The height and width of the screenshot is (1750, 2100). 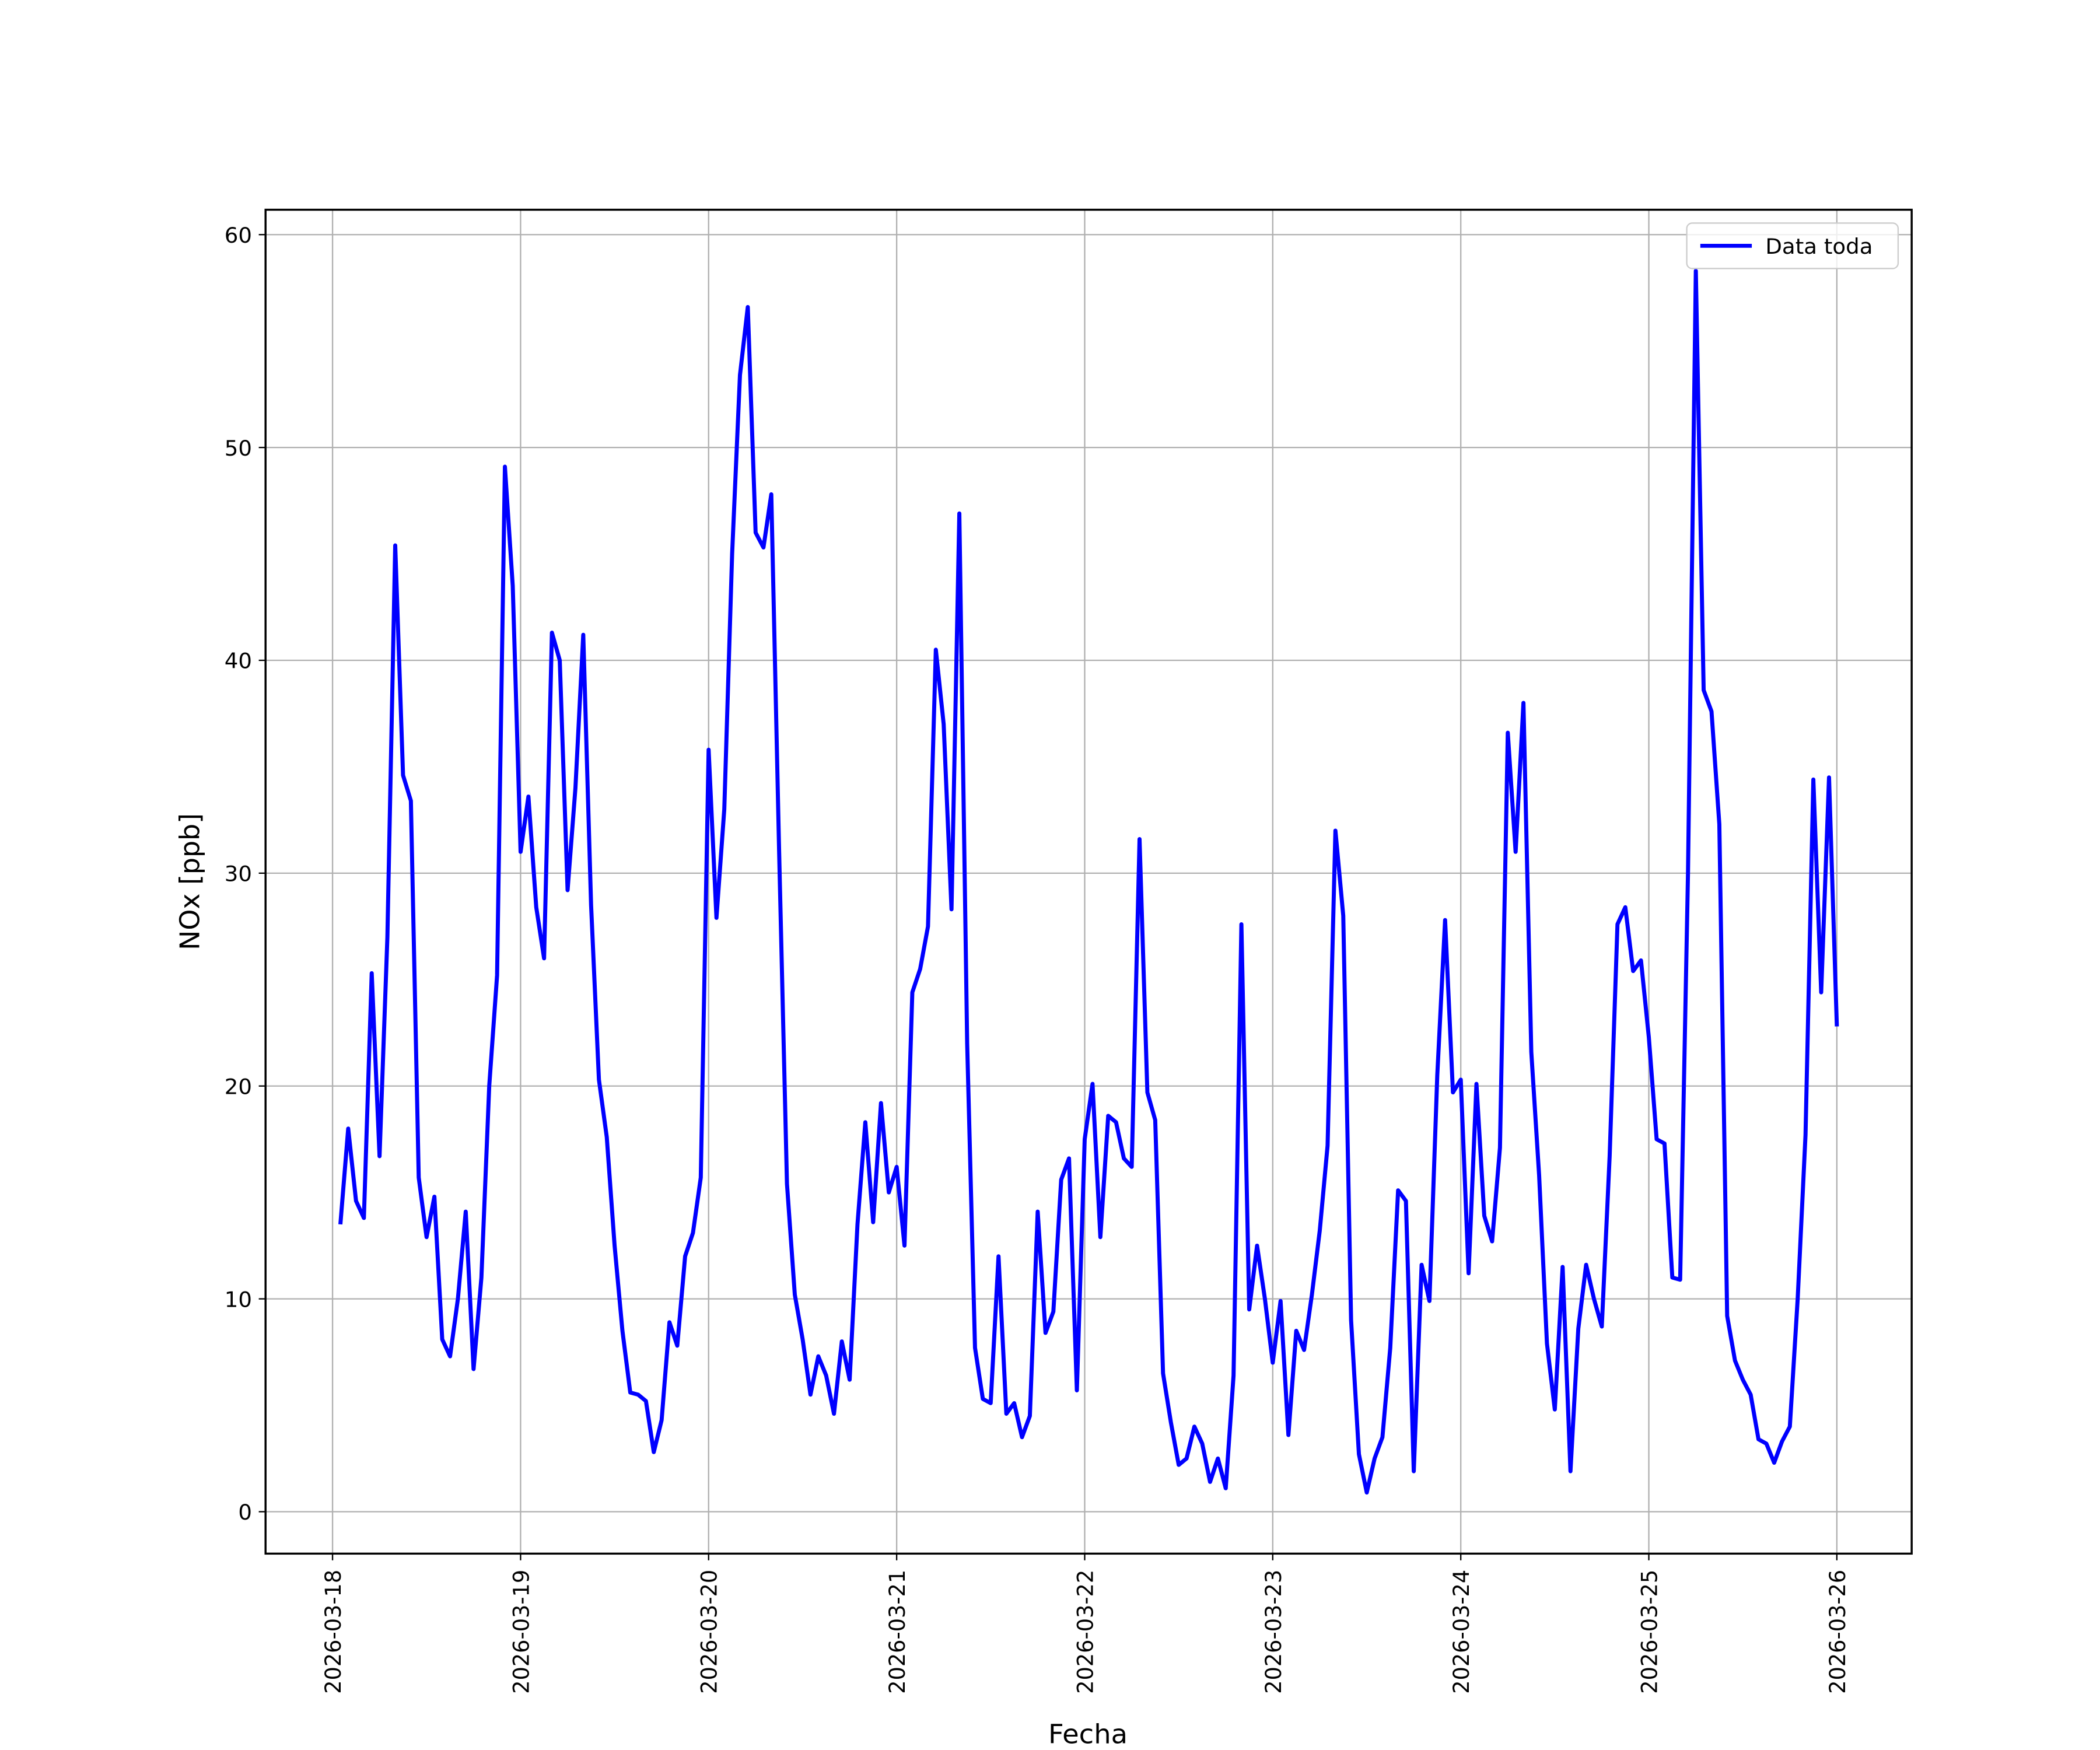 What do you see at coordinates (238, 1300) in the screenshot?
I see `y-tick-label: 10` at bounding box center [238, 1300].